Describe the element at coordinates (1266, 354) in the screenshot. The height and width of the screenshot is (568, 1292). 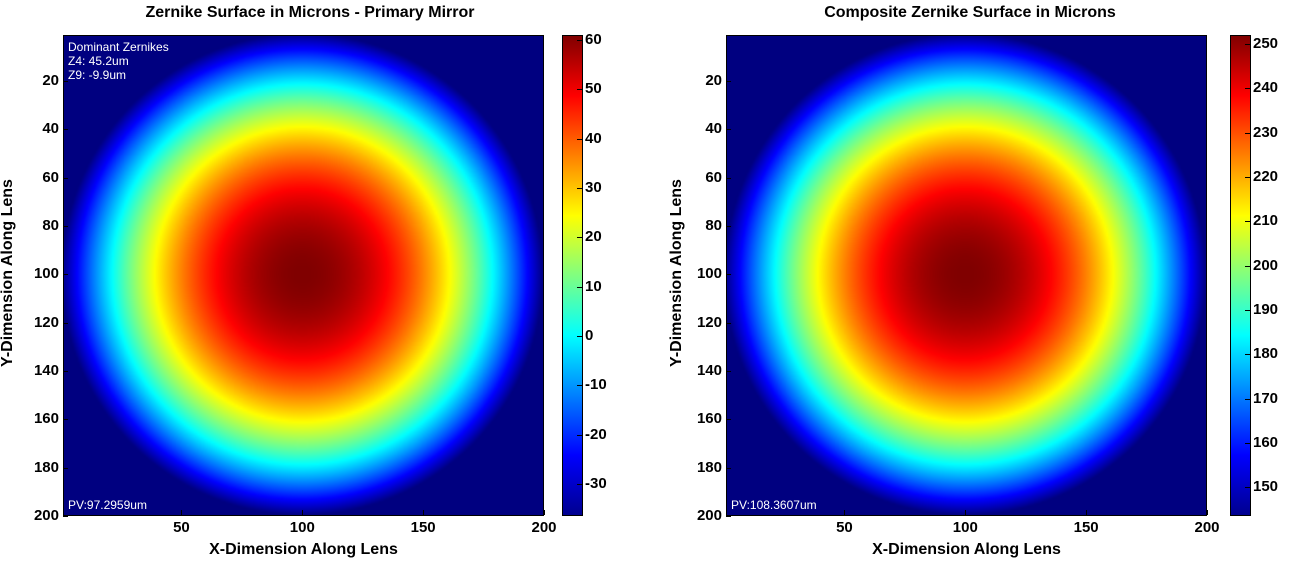
I see `colorbar-tick-label: 180` at that location.